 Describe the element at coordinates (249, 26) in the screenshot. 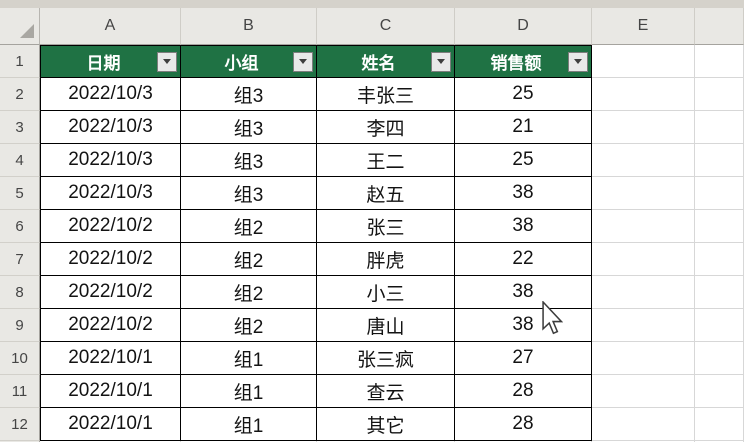

I see `column-header-b: B` at that location.